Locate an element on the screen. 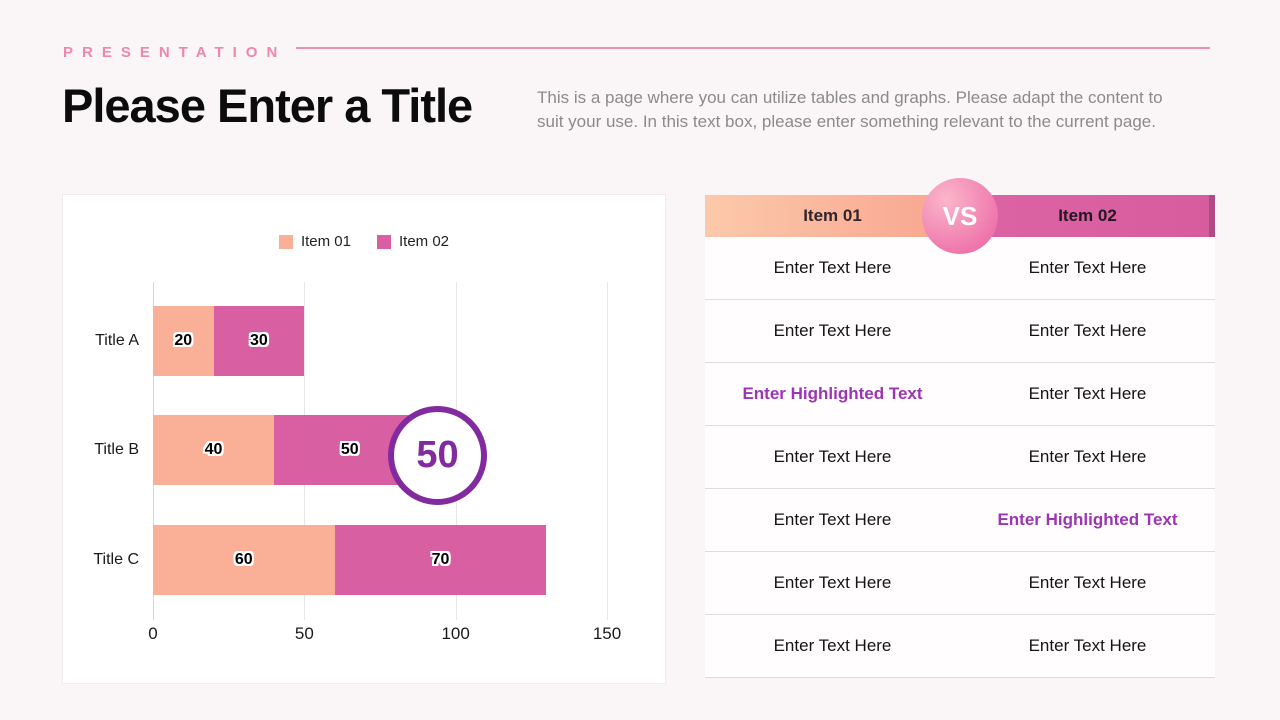  bar-segment-item01-title-a: 20 is located at coordinates (183, 341).